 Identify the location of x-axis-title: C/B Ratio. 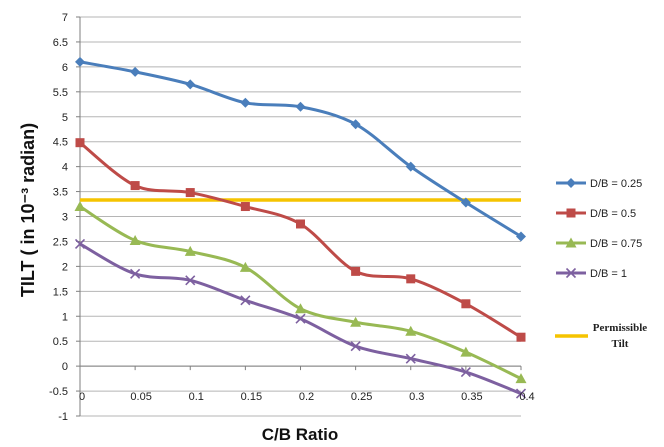
(300, 434).